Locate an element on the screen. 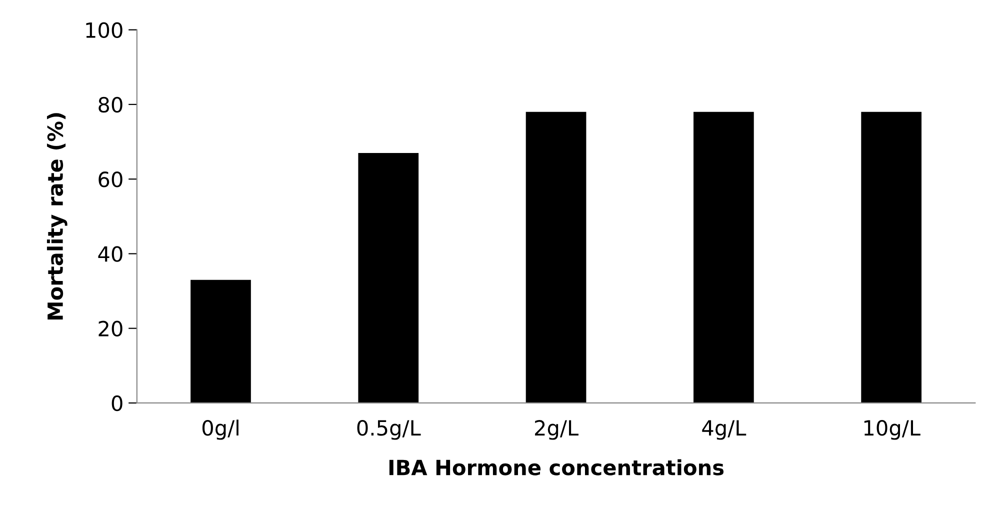  x-tick-label: 0g/l is located at coordinates (220, 430).